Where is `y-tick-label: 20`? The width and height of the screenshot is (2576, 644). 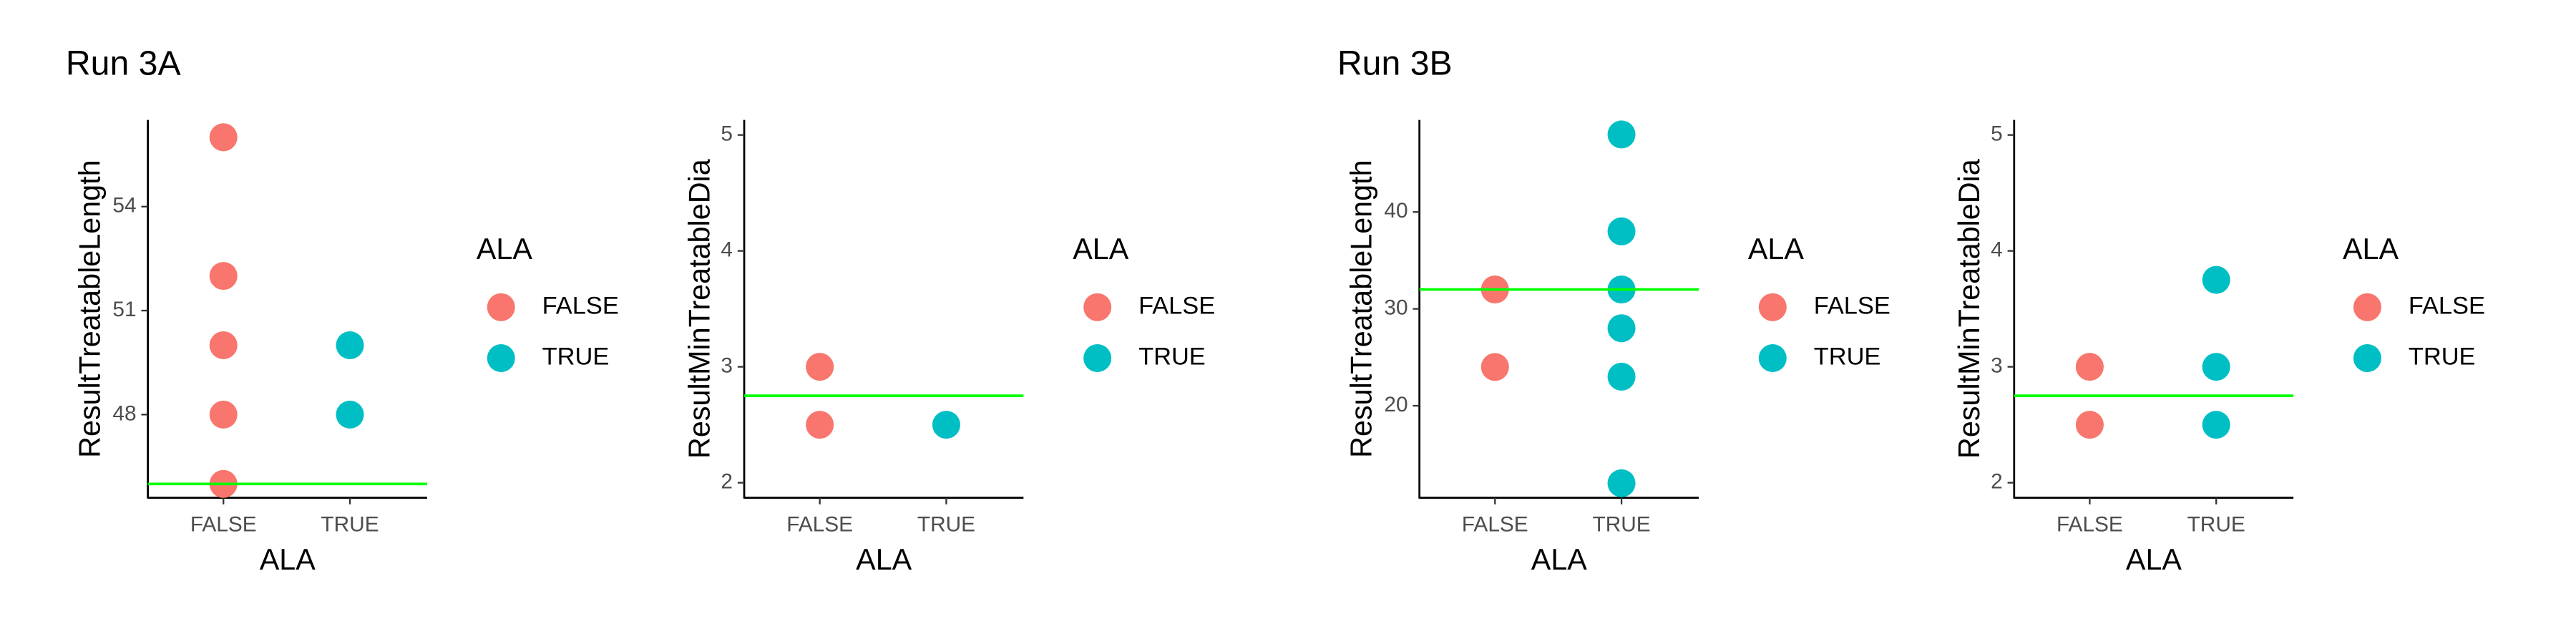
y-tick-label: 20 is located at coordinates (1395, 404).